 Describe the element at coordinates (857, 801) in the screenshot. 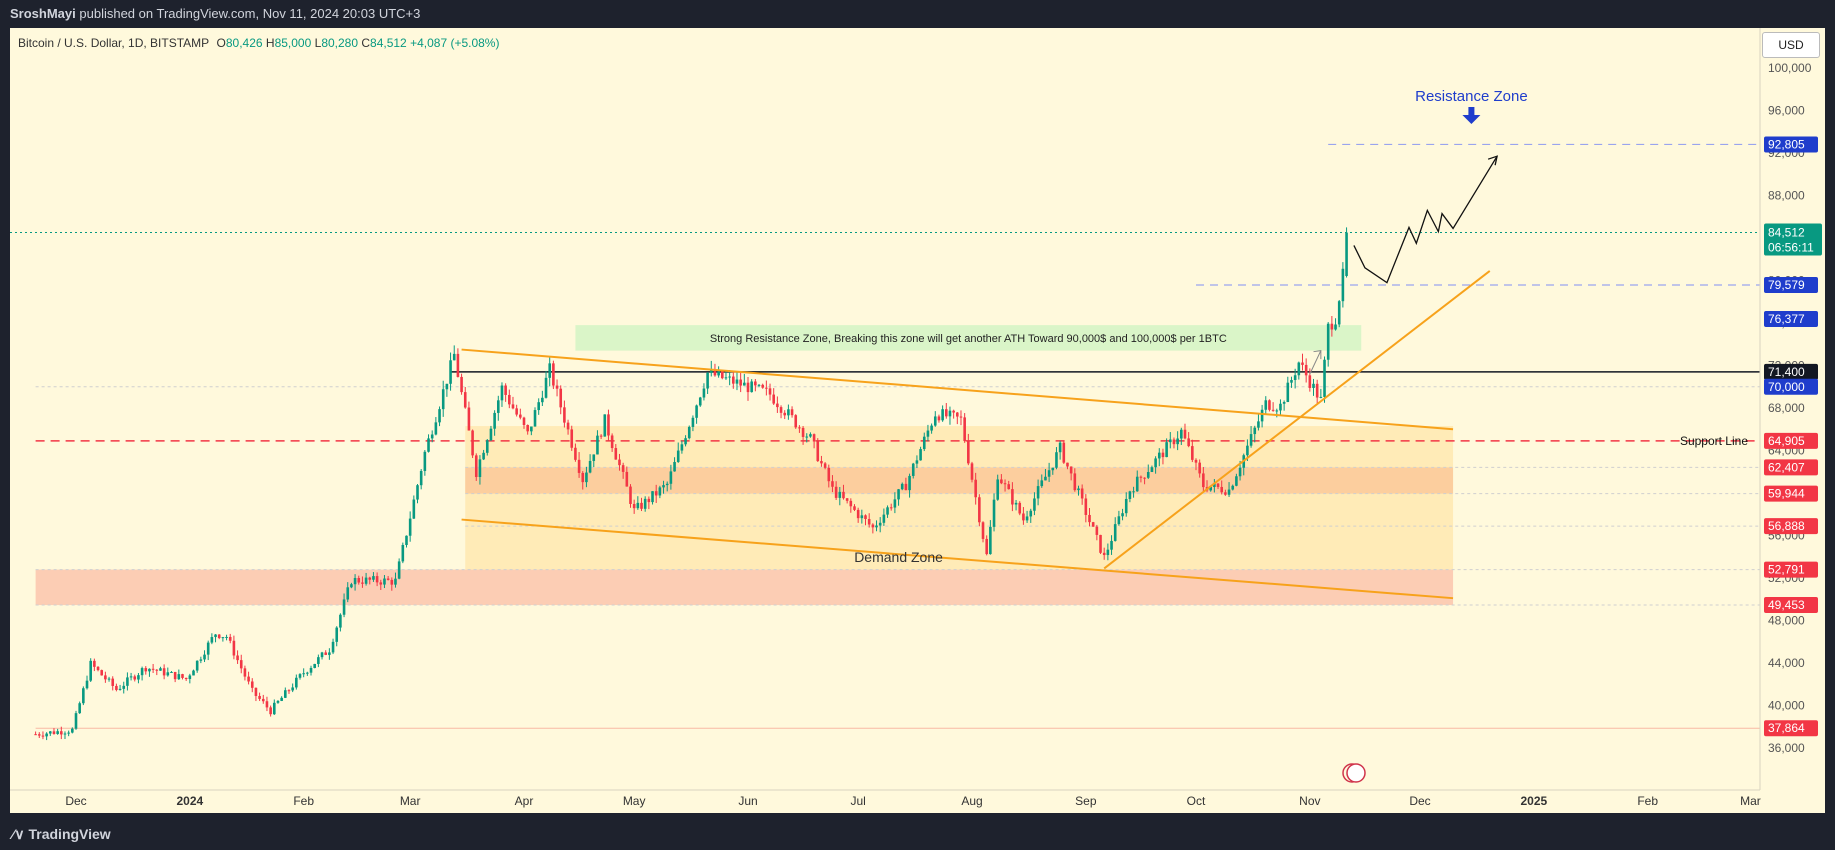

I see `time-tick-label: Jul` at that location.